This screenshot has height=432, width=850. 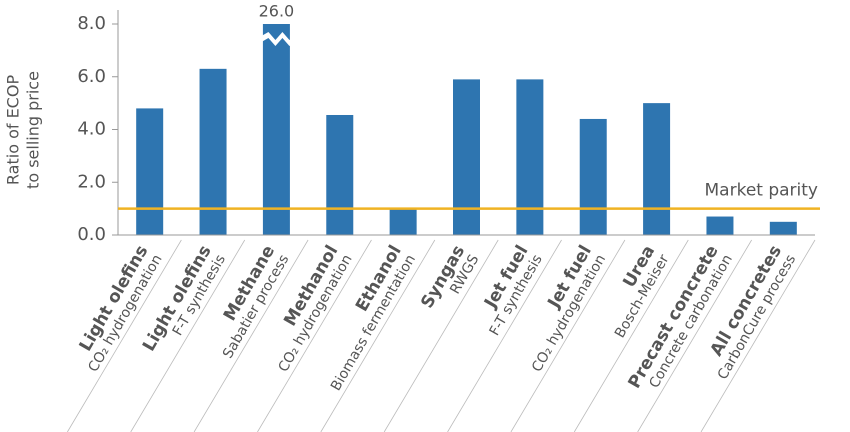 I want to click on y-axis-label: Ratio of ECOP, so click(x=13, y=130).